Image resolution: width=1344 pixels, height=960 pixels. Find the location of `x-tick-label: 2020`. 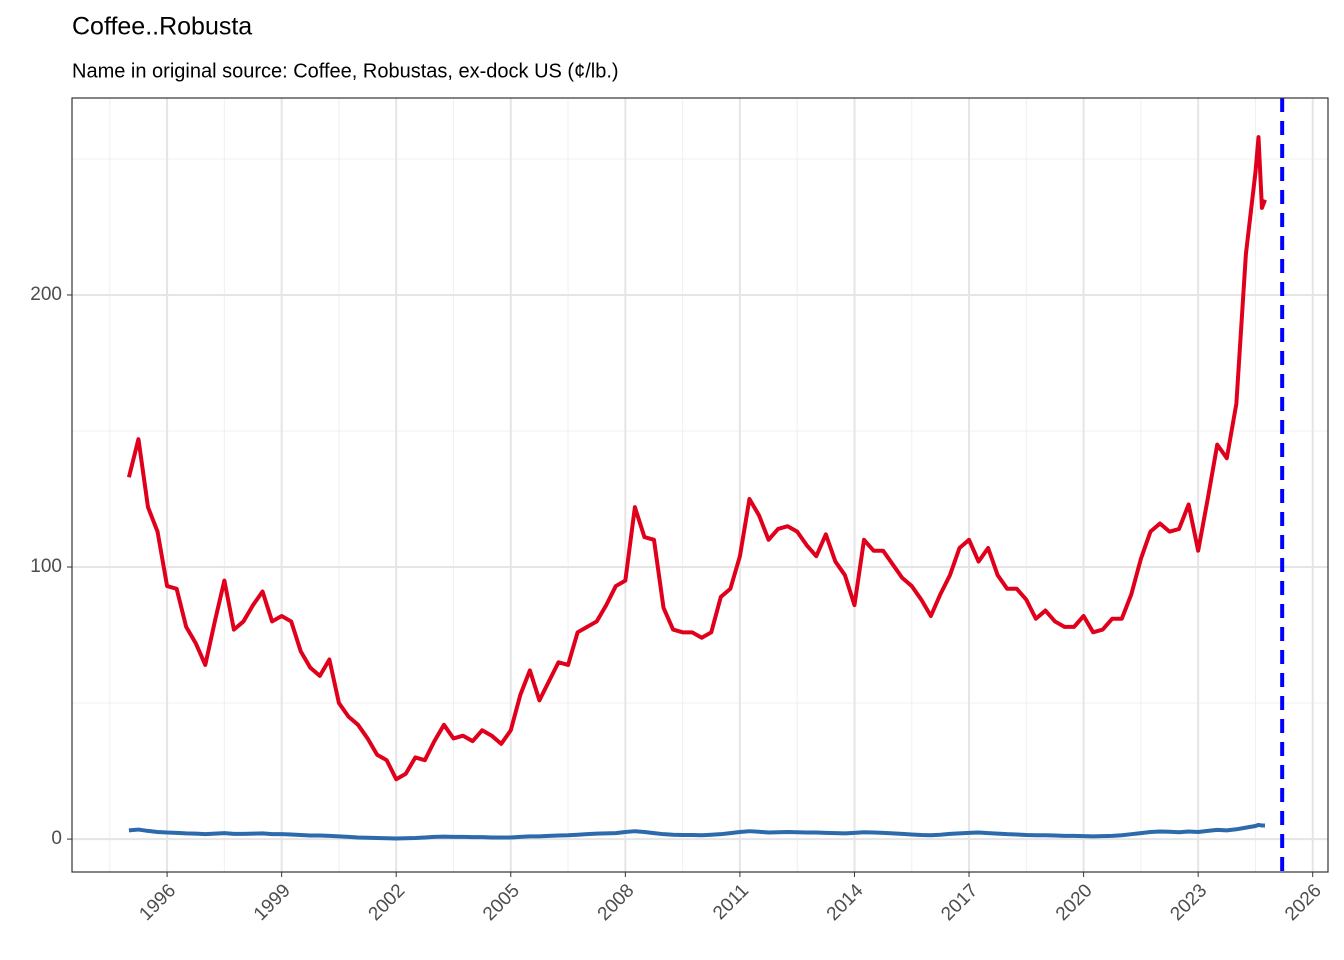

x-tick-label: 2020 is located at coordinates (1074, 902).